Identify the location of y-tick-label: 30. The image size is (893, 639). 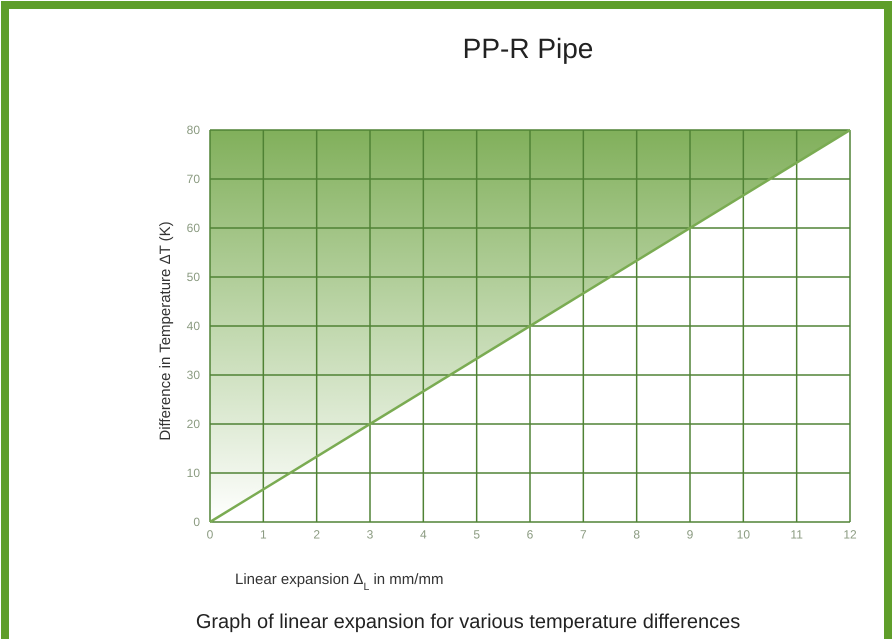
(193, 375).